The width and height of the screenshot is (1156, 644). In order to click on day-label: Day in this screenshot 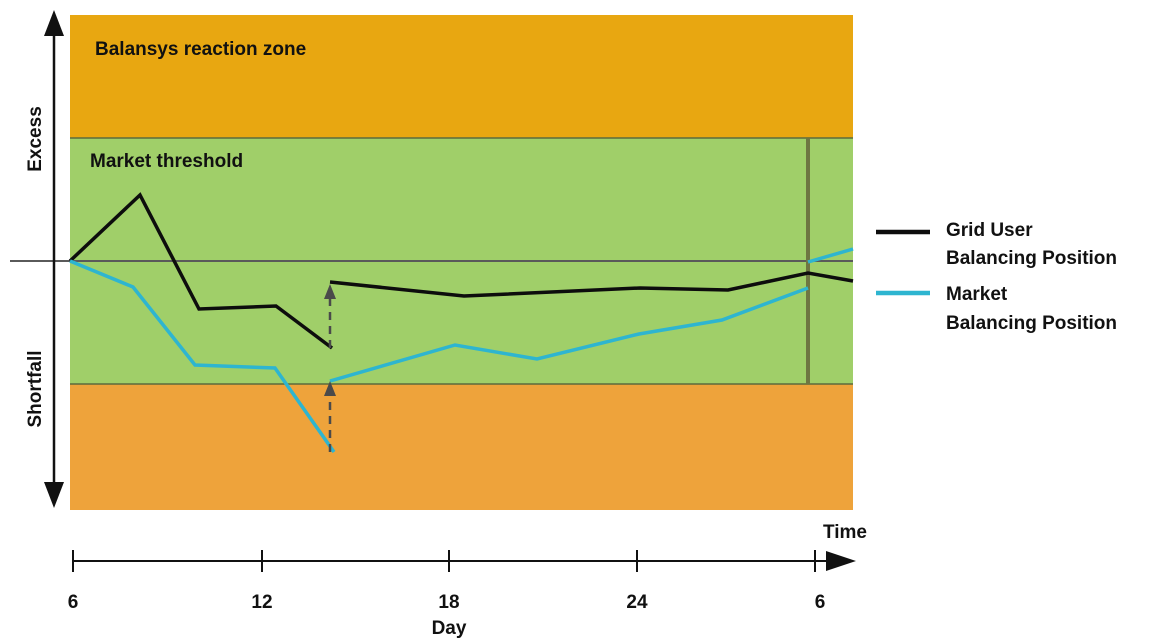, I will do `click(449, 628)`.